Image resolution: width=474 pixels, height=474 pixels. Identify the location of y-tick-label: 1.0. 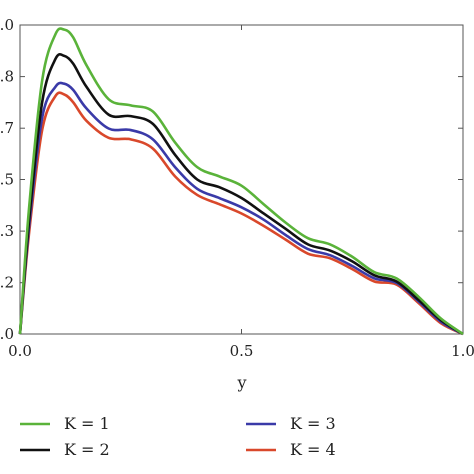
(7, 25).